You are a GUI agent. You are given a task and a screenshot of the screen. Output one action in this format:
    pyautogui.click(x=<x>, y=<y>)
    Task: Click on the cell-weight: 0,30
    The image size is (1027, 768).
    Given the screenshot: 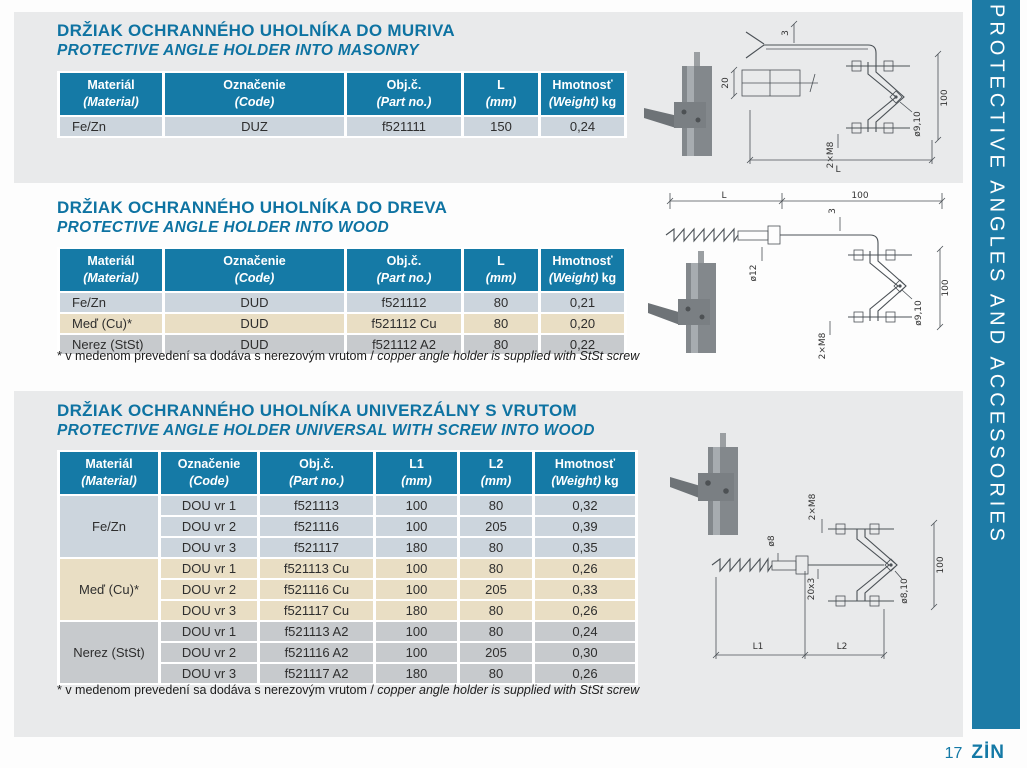 What is the action you would take?
    pyautogui.click(x=585, y=652)
    